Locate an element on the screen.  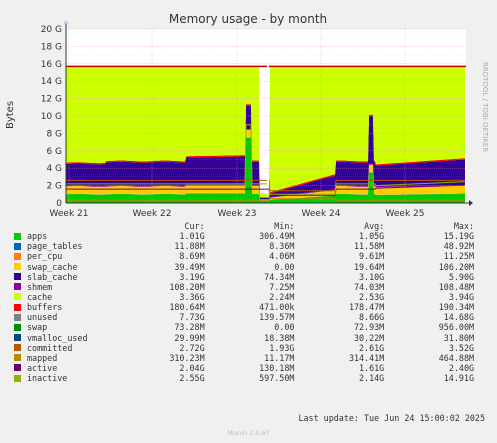
legend-min: 4.06M is located at coordinates (282, 256).